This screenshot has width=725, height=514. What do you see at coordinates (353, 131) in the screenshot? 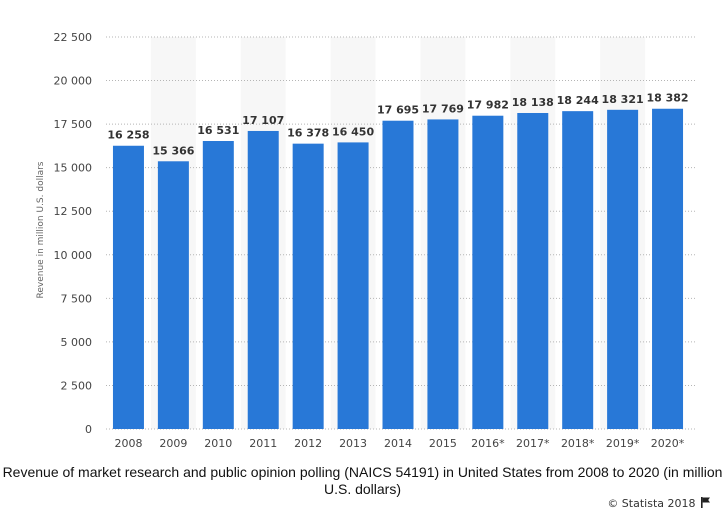
I see `data-label: 16 450` at bounding box center [353, 131].